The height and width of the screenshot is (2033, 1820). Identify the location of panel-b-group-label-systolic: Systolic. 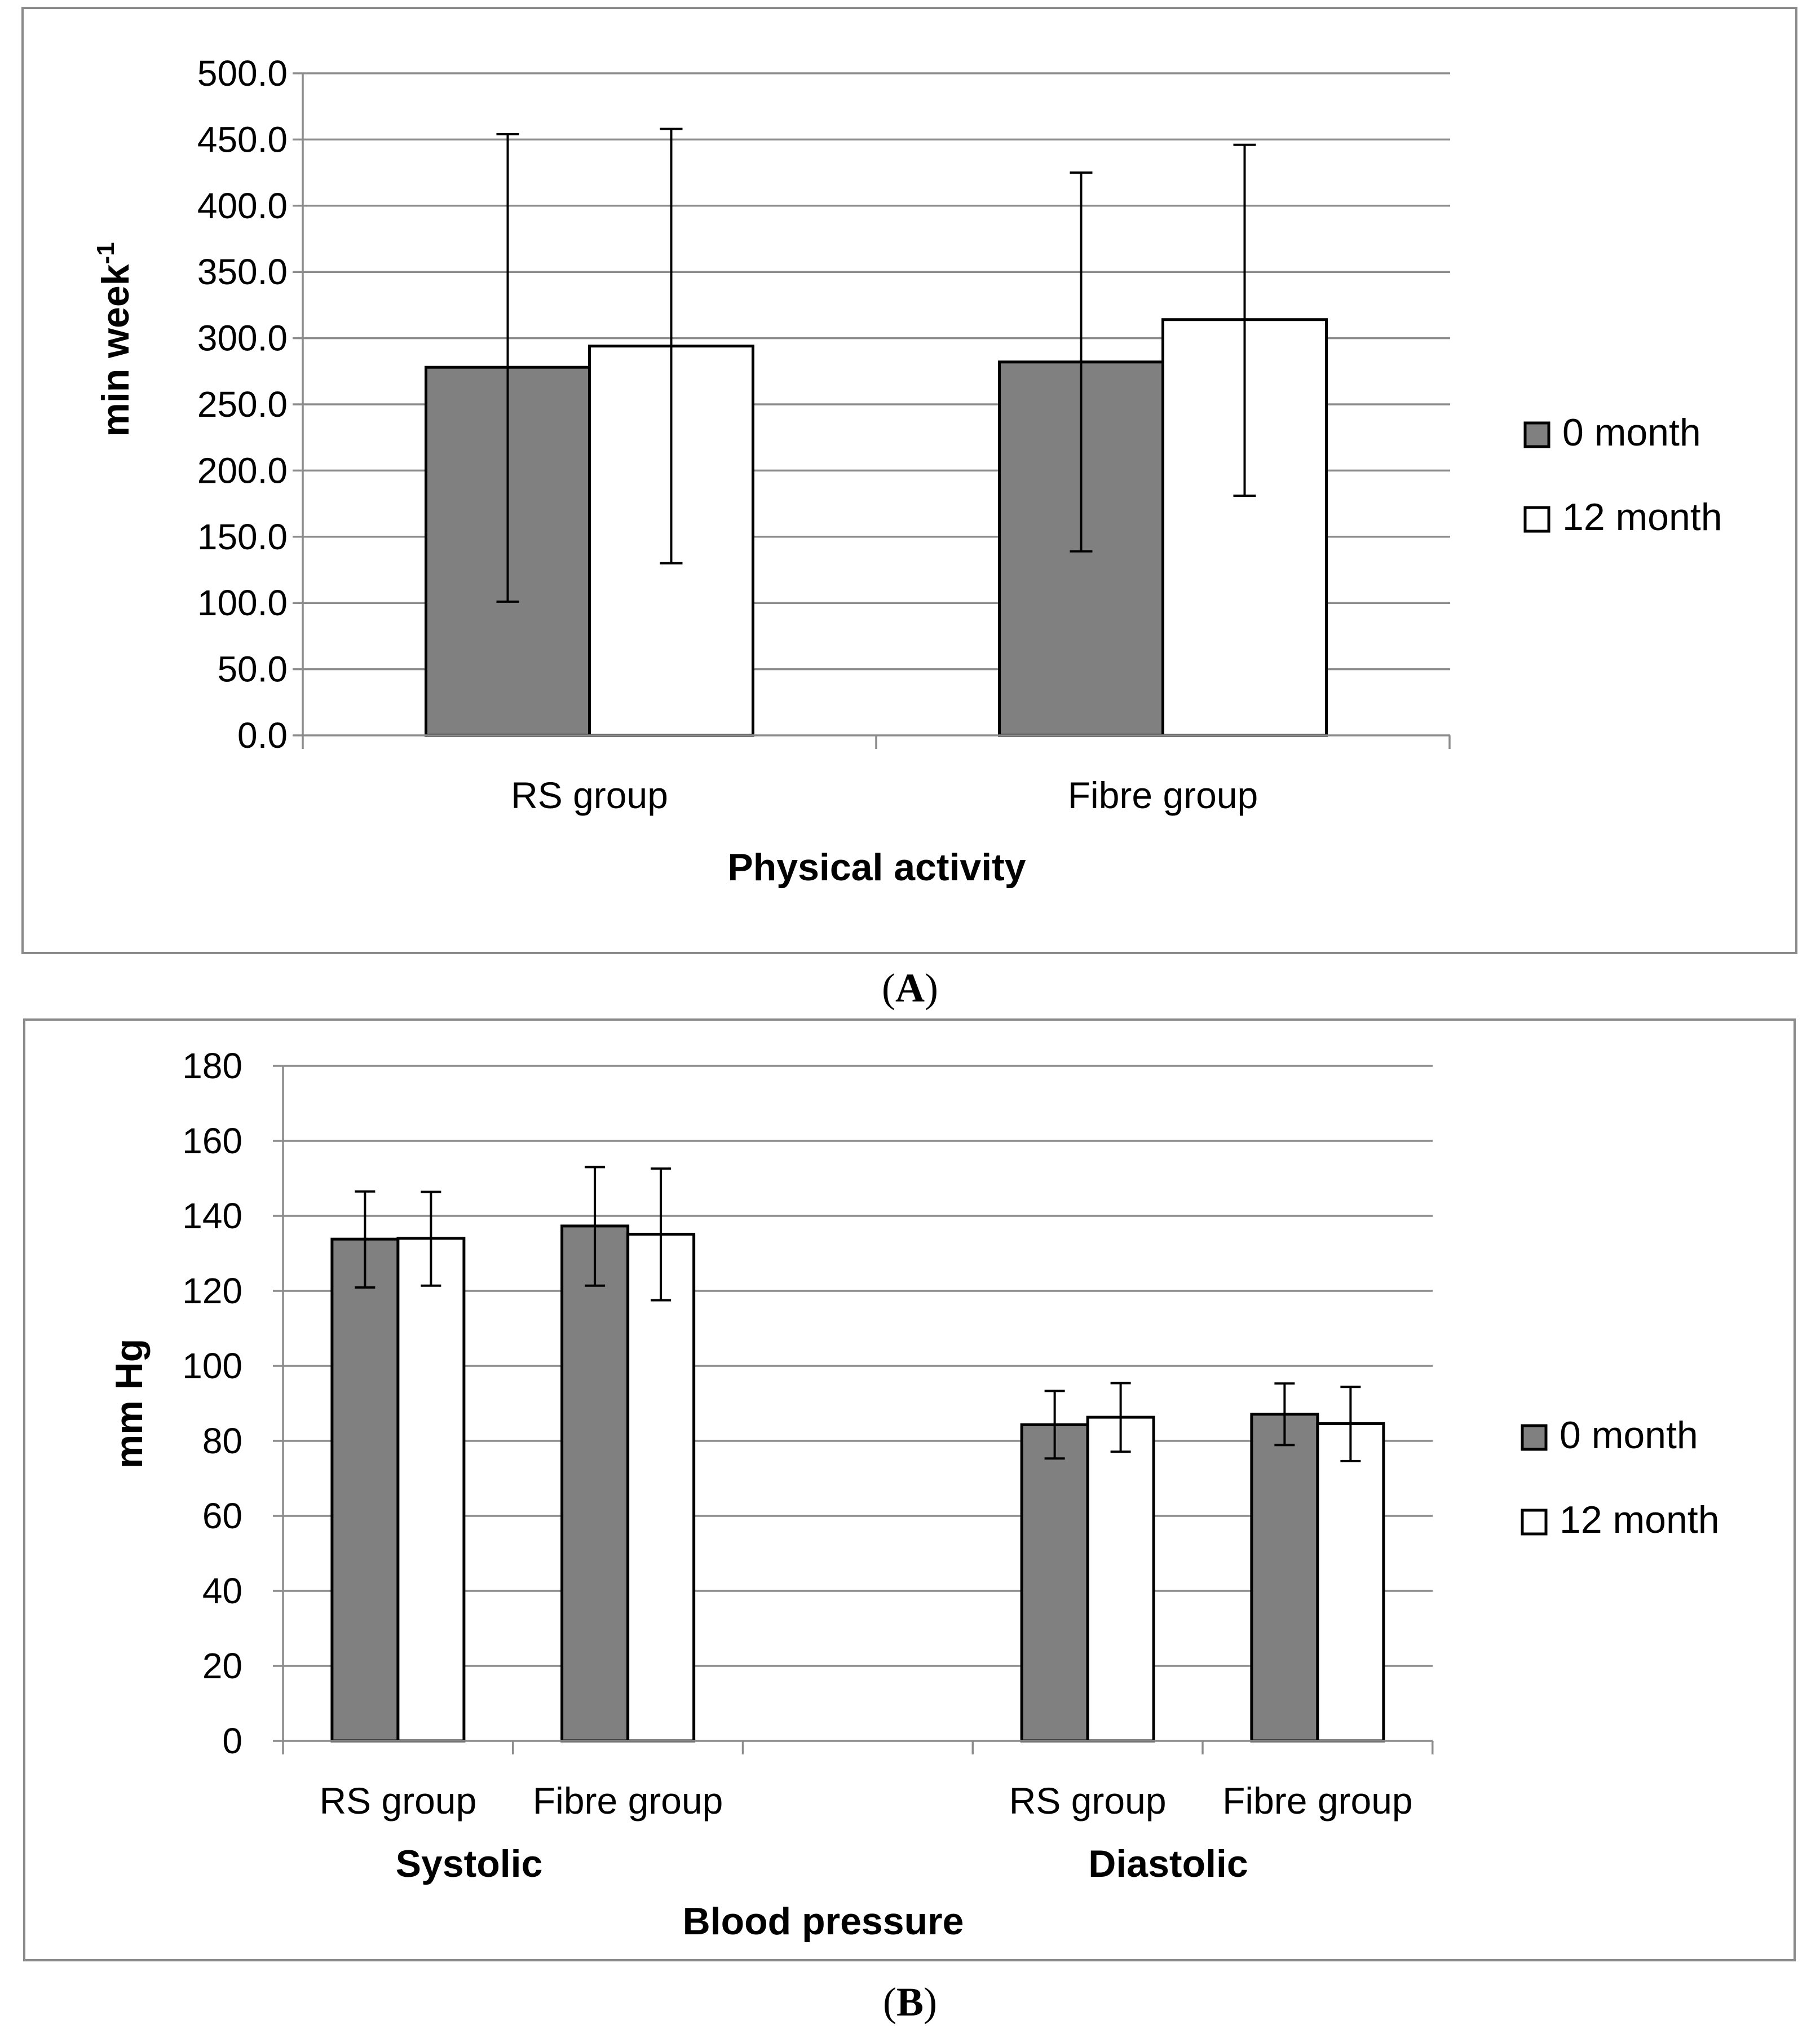
(469, 1863).